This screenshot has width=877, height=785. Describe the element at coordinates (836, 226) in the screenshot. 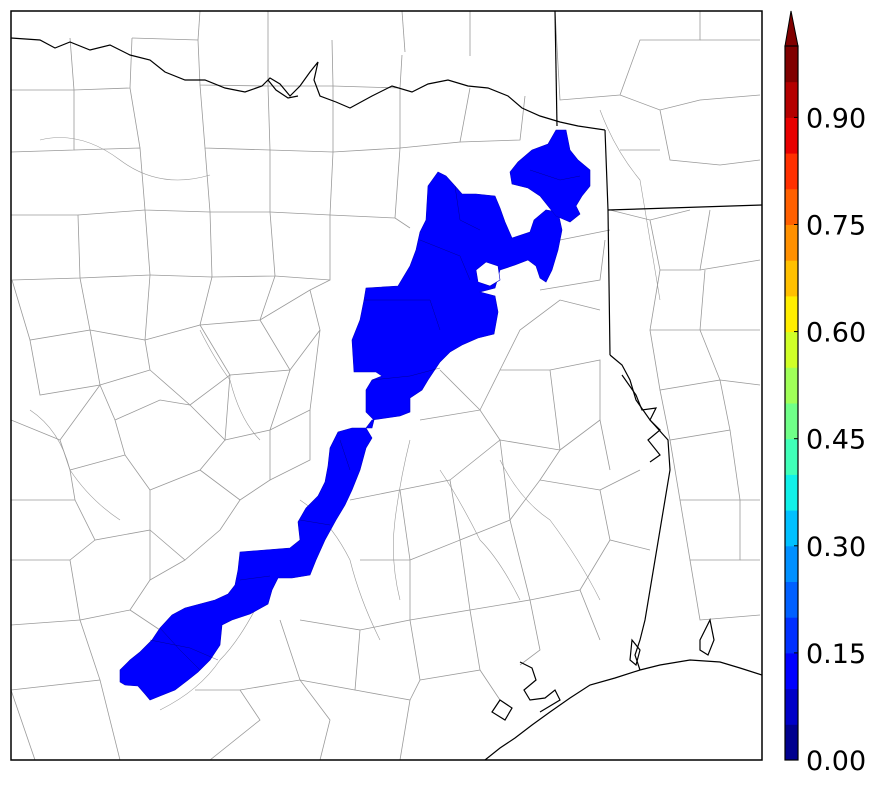

I see `colorbar-tick-label: 0.75` at that location.